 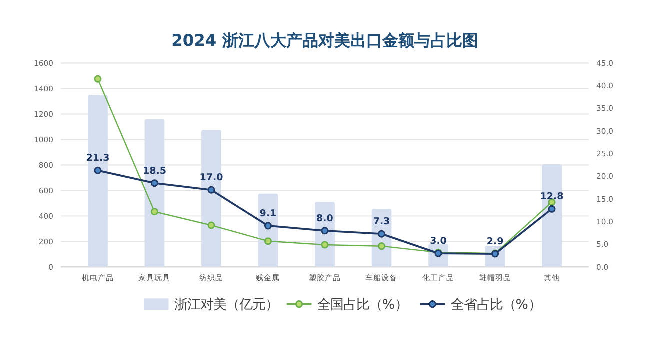 I want to click on x-tick-label: 纺织品, so click(x=211, y=278).